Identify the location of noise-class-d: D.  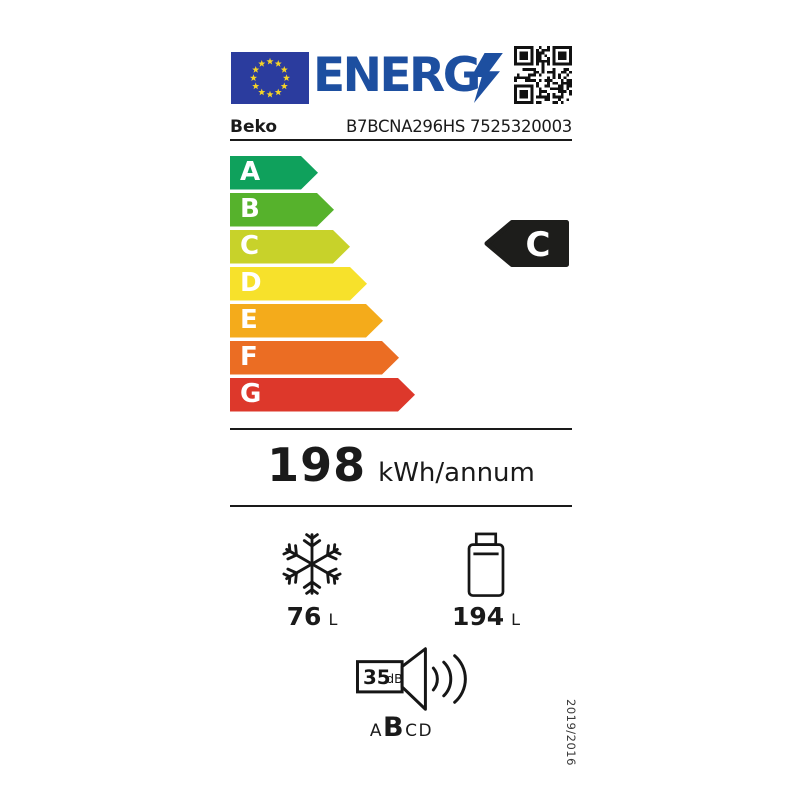
(425, 731).